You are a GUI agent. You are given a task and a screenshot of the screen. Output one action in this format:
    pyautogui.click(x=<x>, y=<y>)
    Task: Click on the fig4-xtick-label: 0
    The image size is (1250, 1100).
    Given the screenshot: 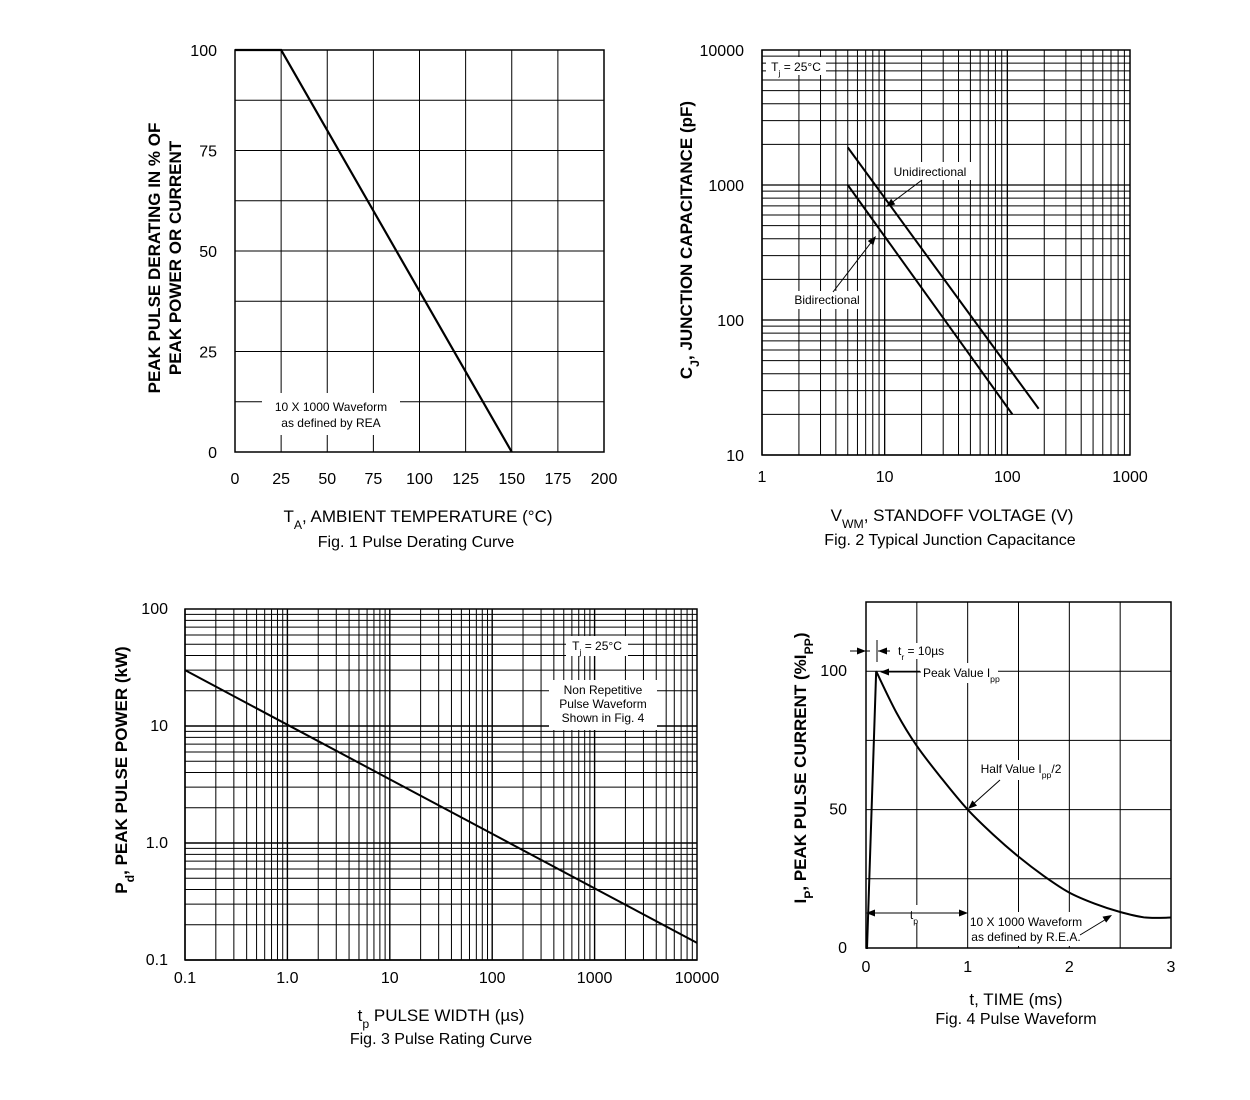 What is the action you would take?
    pyautogui.click(x=866, y=967)
    